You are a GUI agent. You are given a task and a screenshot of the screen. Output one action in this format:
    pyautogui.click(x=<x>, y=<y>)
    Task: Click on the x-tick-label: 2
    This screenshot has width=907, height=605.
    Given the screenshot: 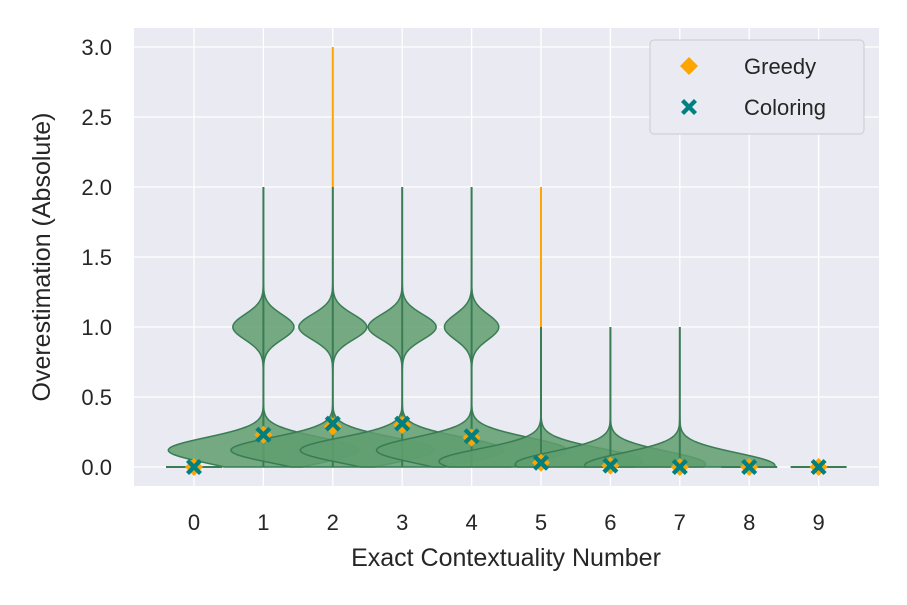 What is the action you would take?
    pyautogui.click(x=333, y=522)
    